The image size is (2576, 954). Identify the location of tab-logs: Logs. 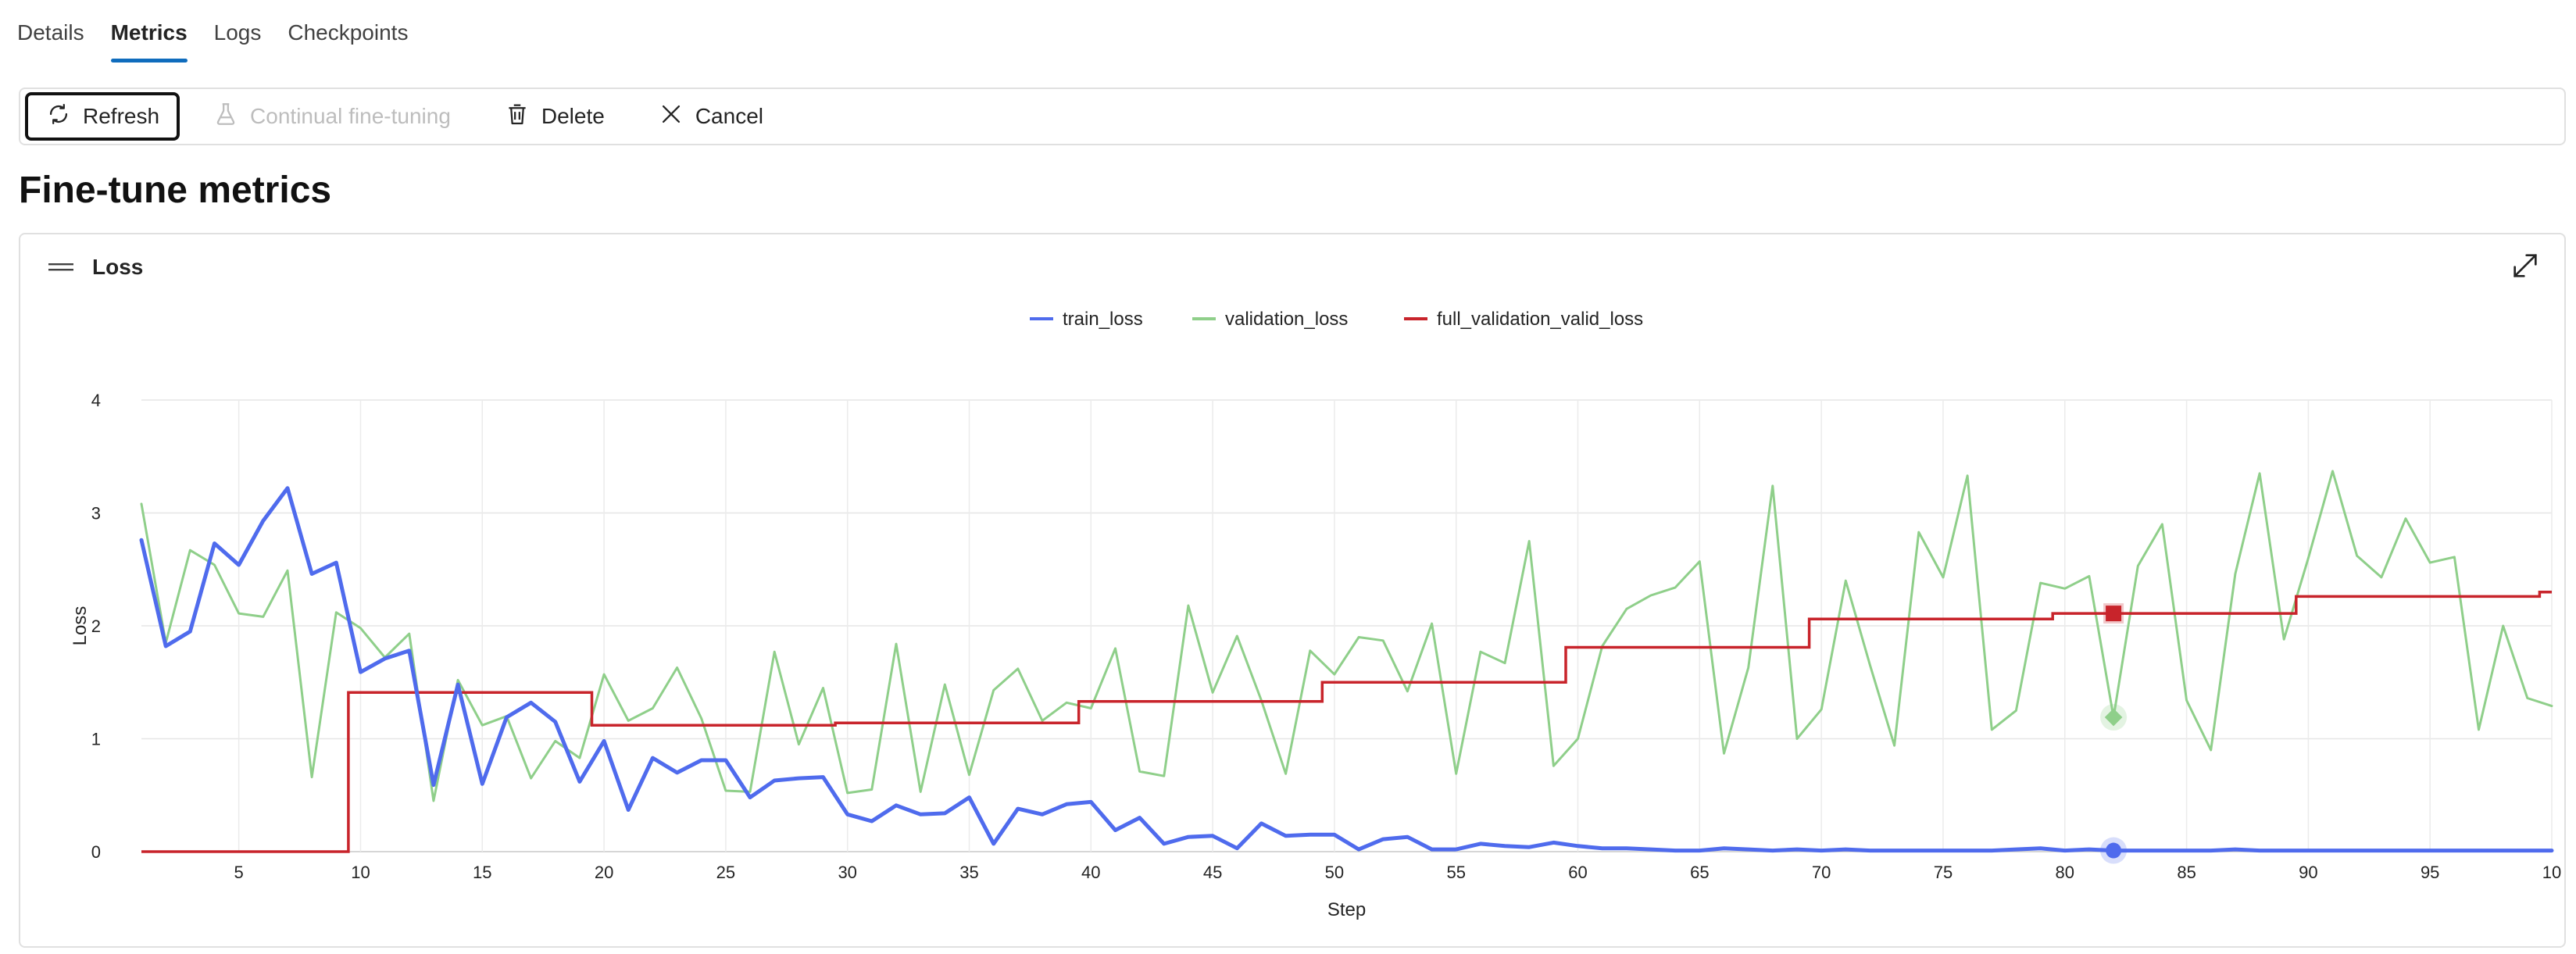
(237, 32).